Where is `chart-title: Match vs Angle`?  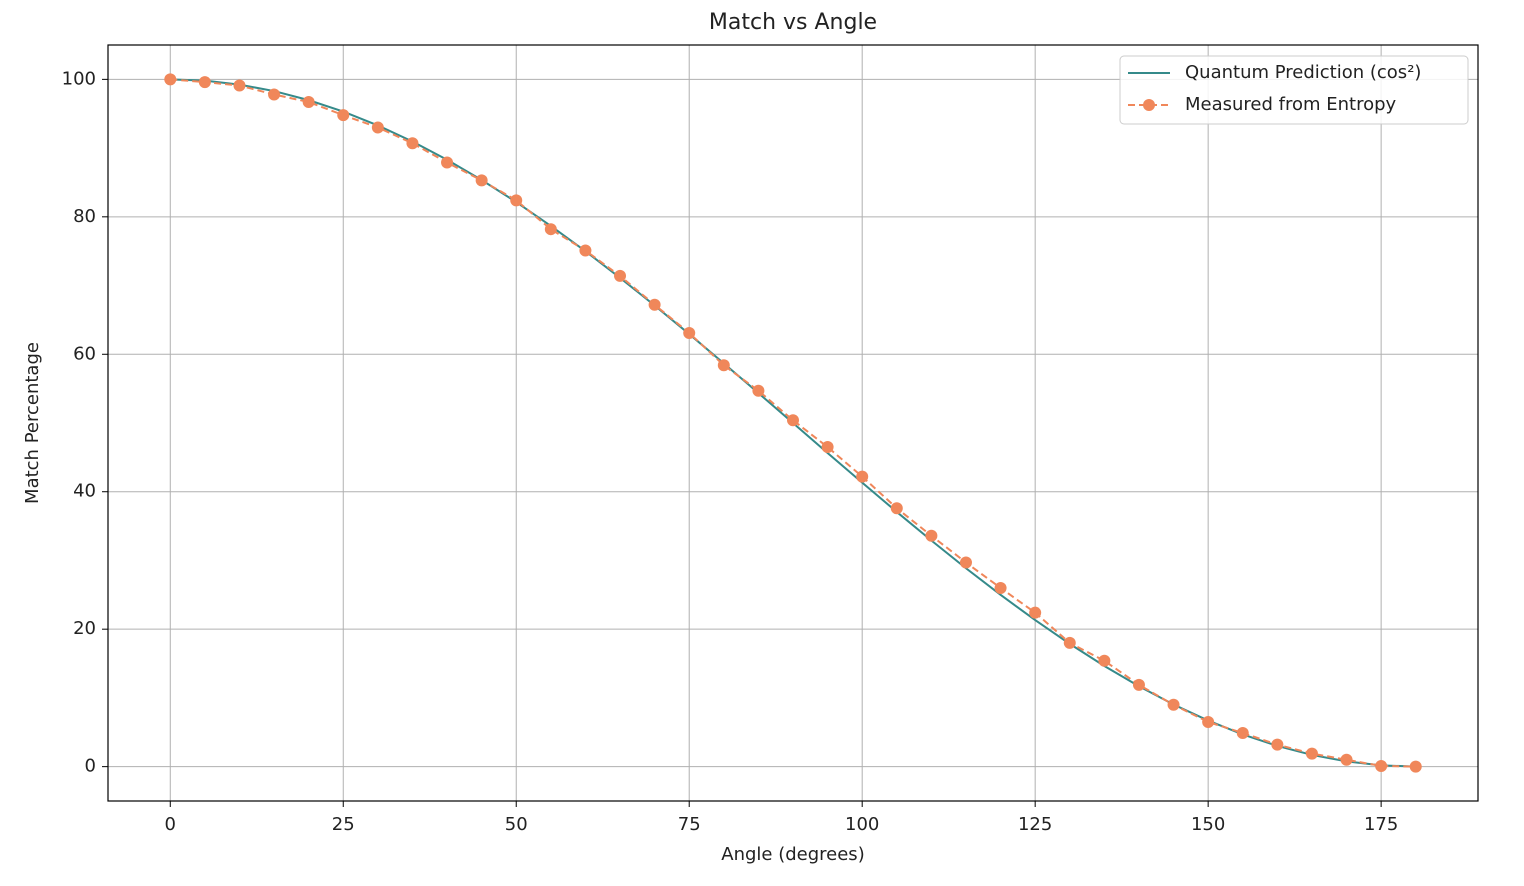
chart-title: Match vs Angle is located at coordinates (793, 22).